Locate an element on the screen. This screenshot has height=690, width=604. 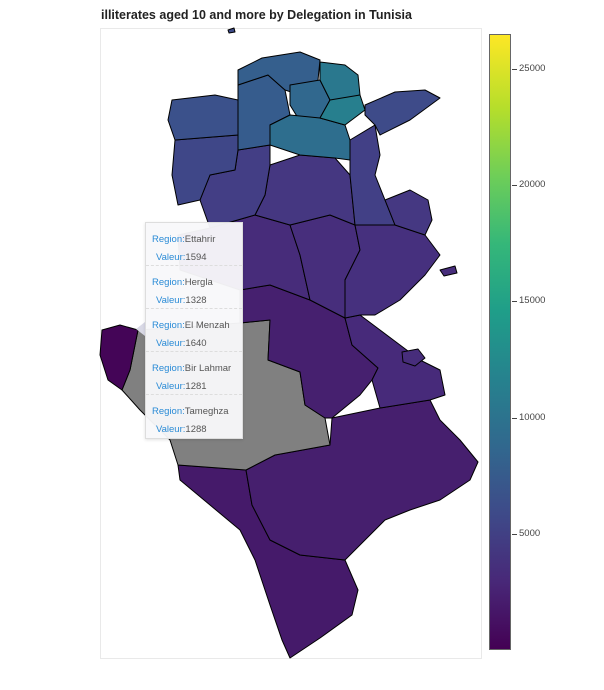
tooltip-entry: Region:Hergla Valeur:1328 is located at coordinates (194, 287).